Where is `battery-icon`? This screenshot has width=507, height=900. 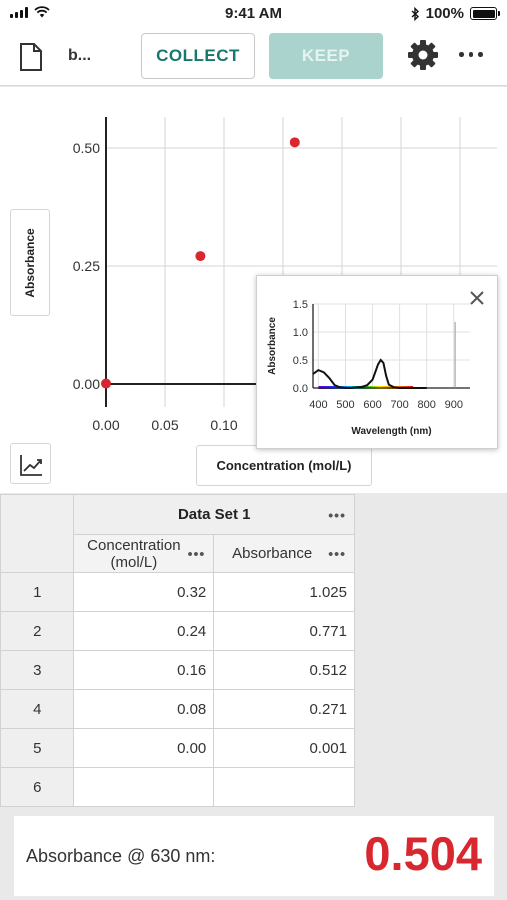
battery-icon is located at coordinates (485, 13).